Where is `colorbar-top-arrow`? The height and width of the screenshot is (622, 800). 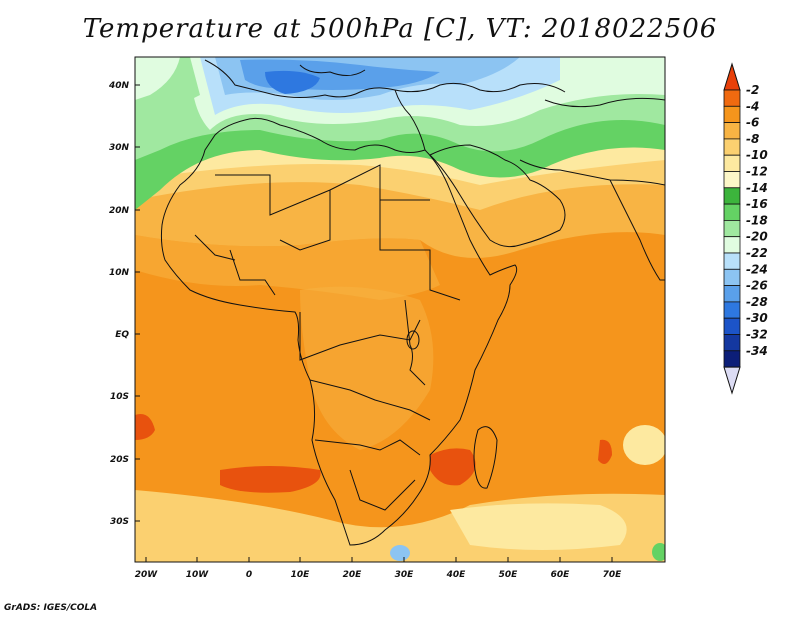 colorbar-top-arrow is located at coordinates (732, 76).